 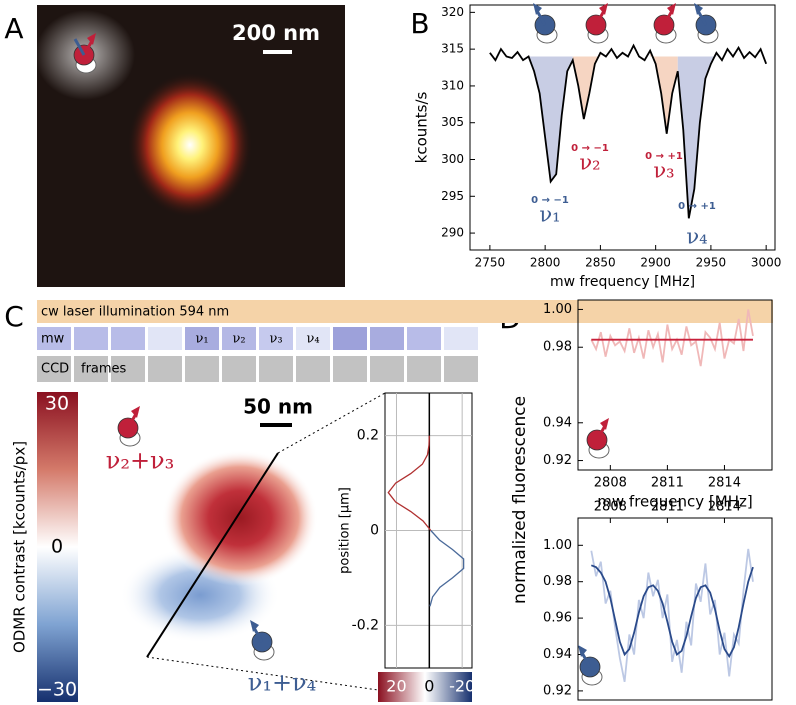 I want to click on y-tick-label: 0.94, so click(x=557, y=422).